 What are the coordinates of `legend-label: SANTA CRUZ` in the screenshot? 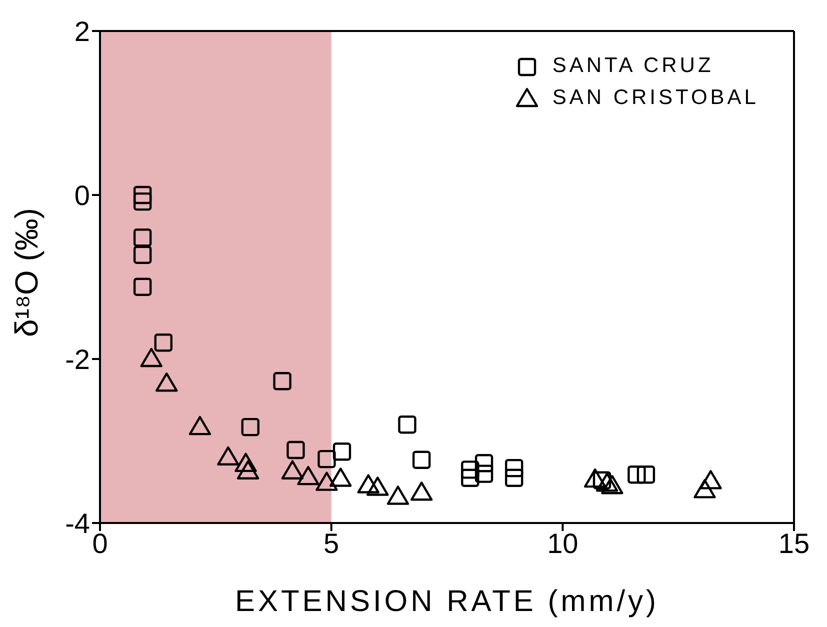 It's located at (633, 66).